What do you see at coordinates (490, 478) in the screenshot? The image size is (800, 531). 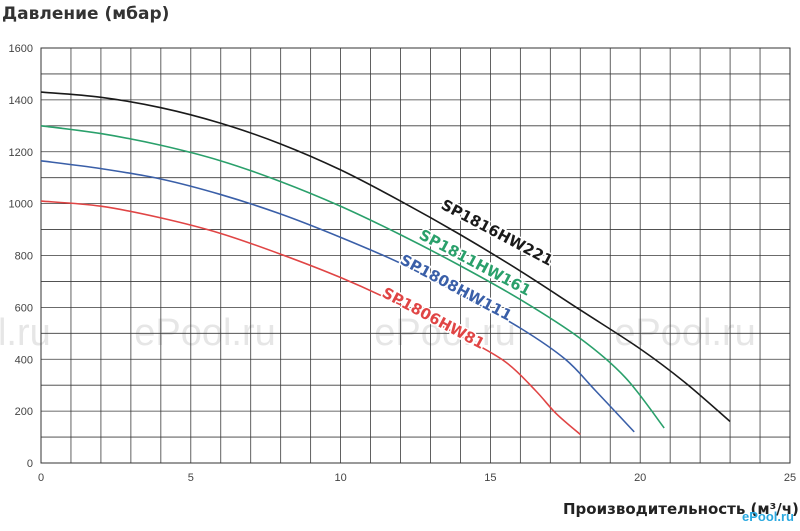 I see `x-tick-label: 15` at bounding box center [490, 478].